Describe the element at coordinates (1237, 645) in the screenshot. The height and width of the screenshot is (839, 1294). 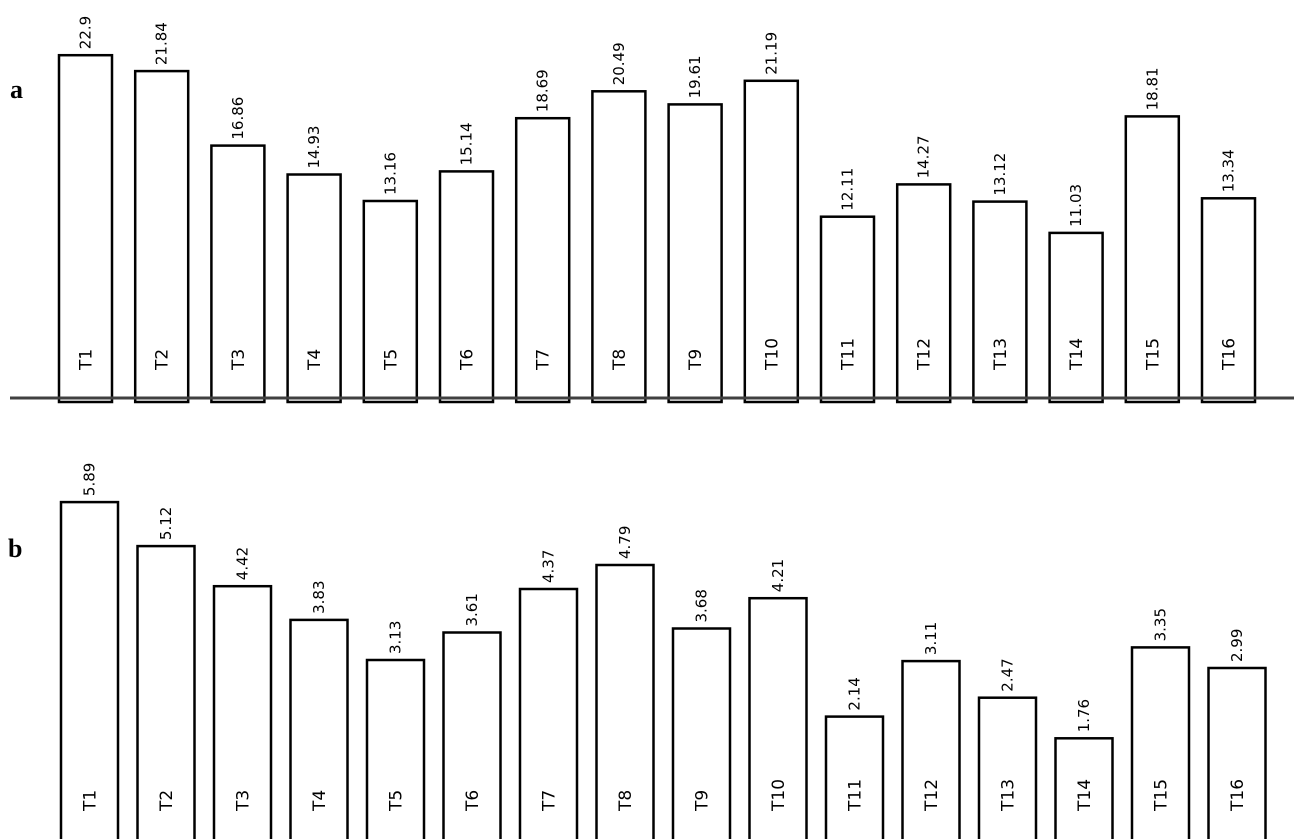
I see `value-label-b-t16: 2.99` at that location.